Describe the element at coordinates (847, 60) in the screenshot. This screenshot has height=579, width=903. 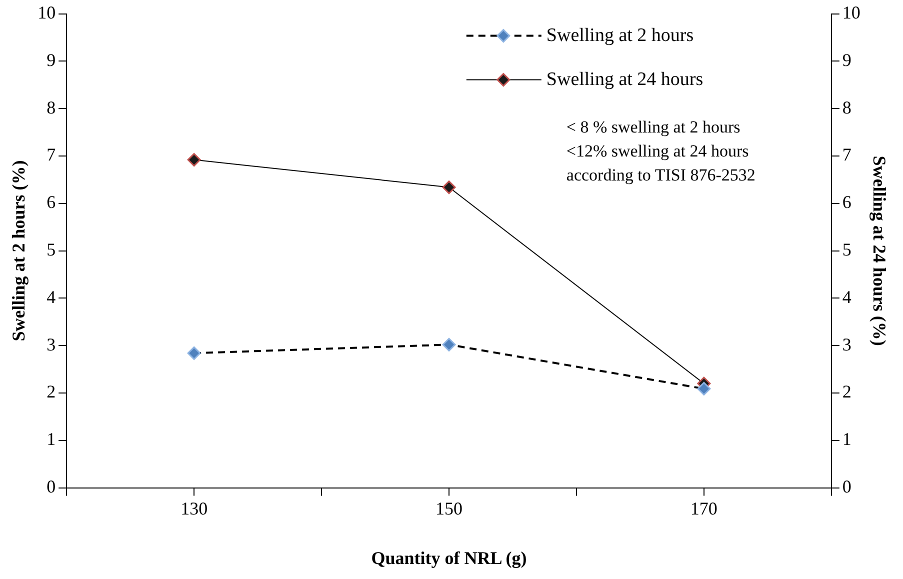
I see `y2-tick-label: 9` at that location.